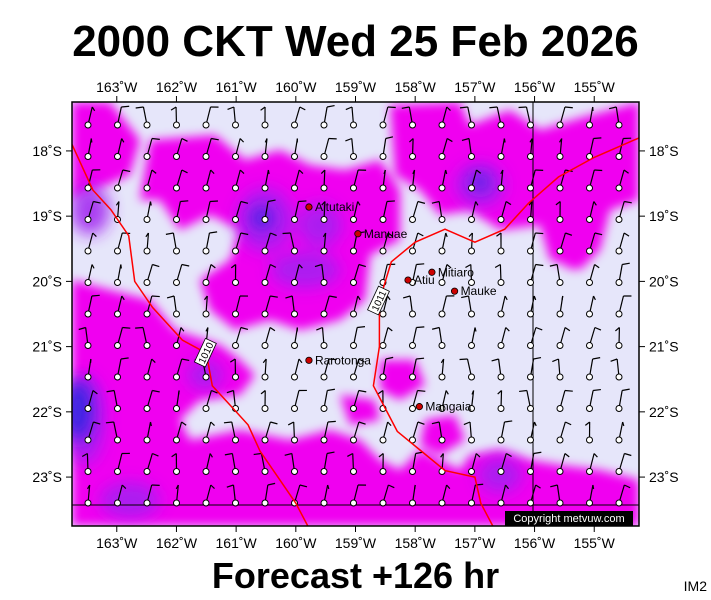 Image resolution: width=711 pixels, height=600 pixels. I want to click on copyright-text: Copyright metvuw.com, so click(568, 519).